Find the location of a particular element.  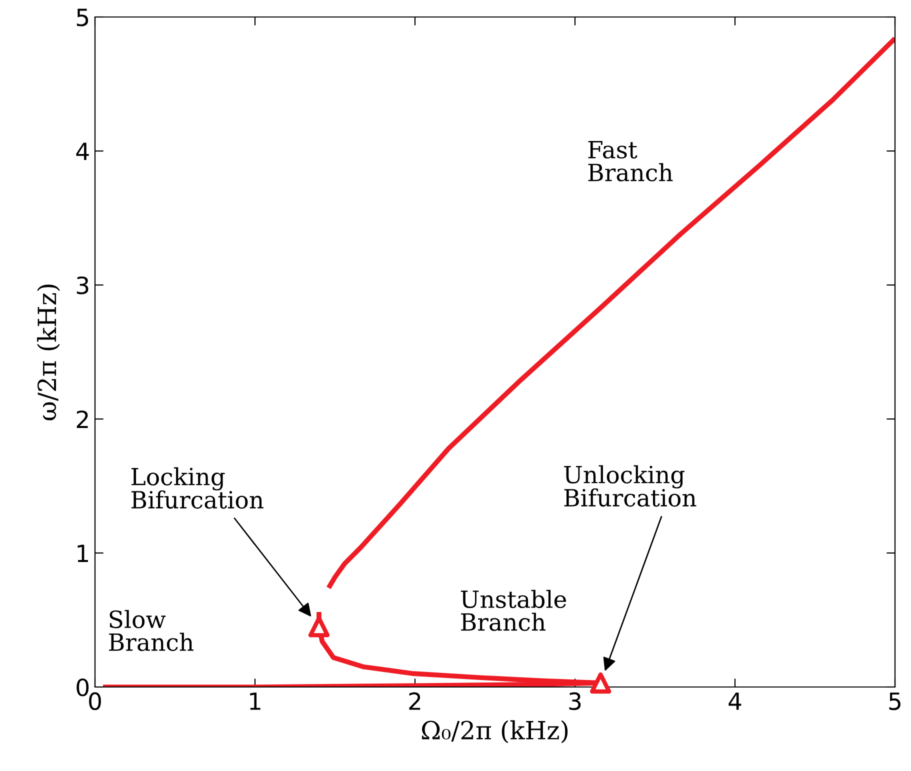

annotation: Locking Bifurcation is located at coordinates (198, 488).